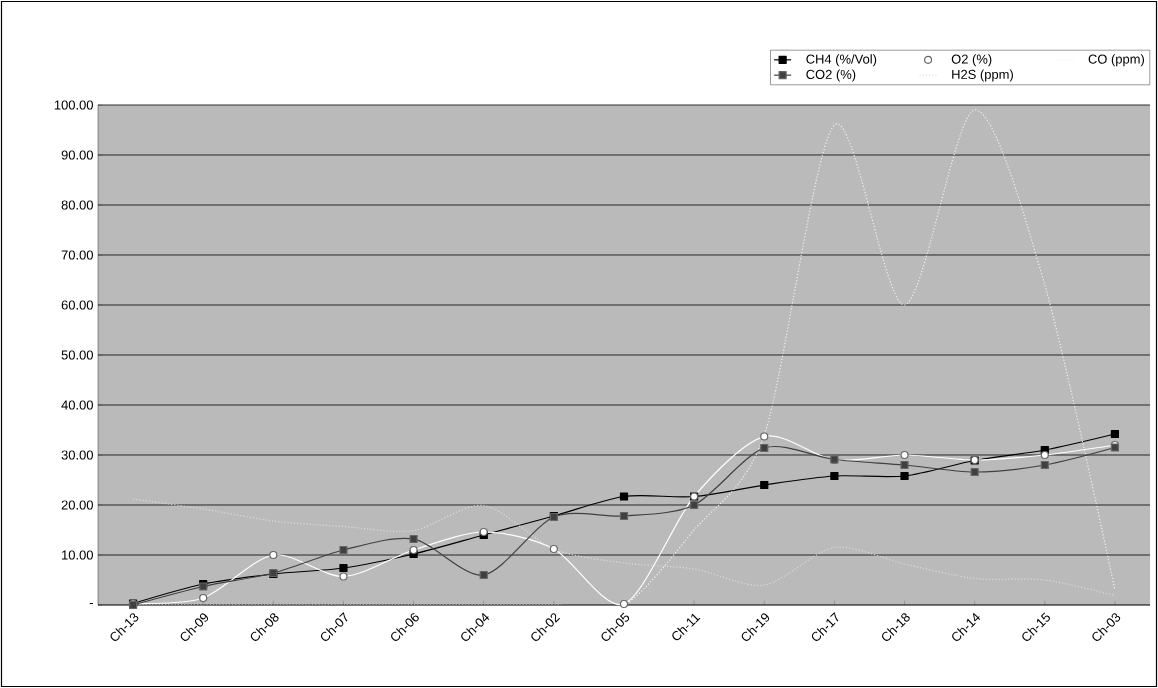 The height and width of the screenshot is (688, 1158). What do you see at coordinates (77, 555) in the screenshot?
I see `y-tick-label: 10.00` at bounding box center [77, 555].